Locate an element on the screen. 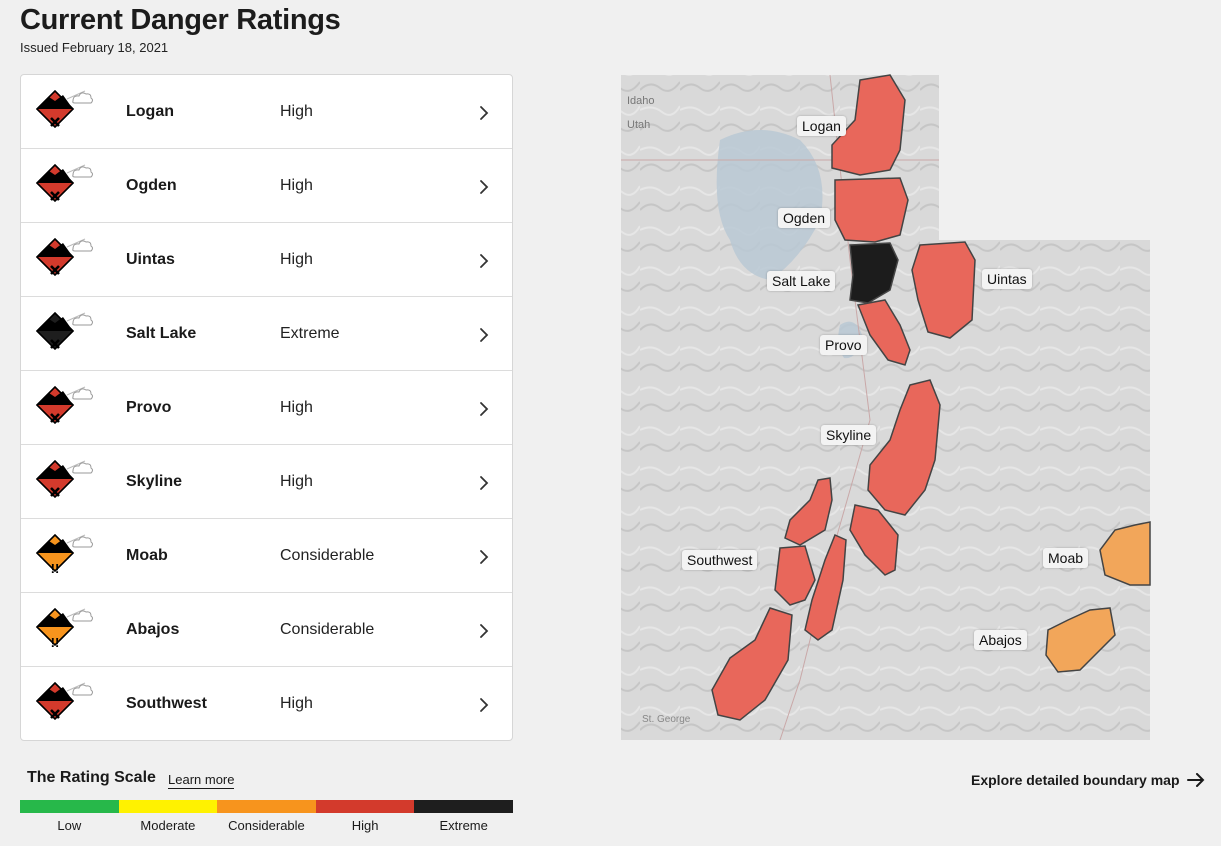 The height and width of the screenshot is (846, 1221). scale-segment-low is located at coordinates (69, 806).